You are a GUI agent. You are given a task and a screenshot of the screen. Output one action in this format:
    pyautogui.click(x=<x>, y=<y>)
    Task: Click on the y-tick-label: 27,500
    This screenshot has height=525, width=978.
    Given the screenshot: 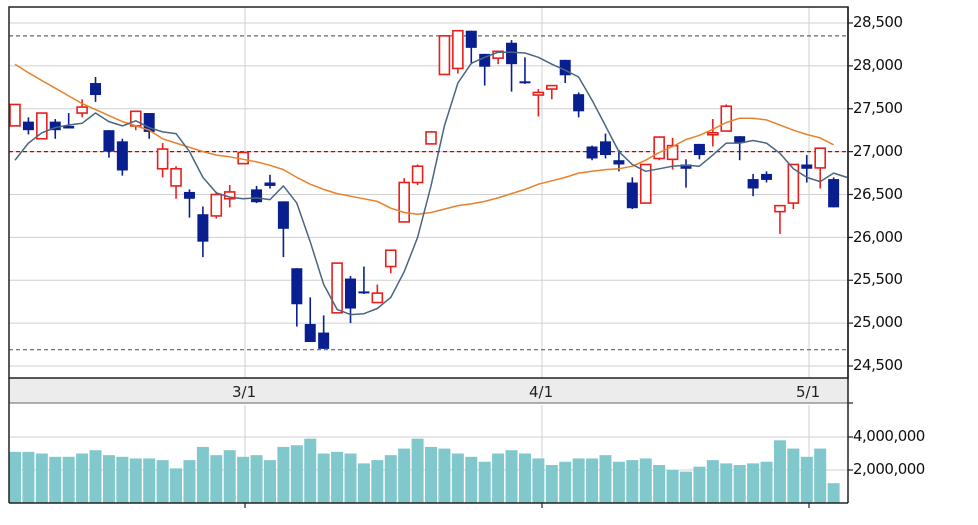 What is the action you would take?
    pyautogui.click(x=878, y=108)
    